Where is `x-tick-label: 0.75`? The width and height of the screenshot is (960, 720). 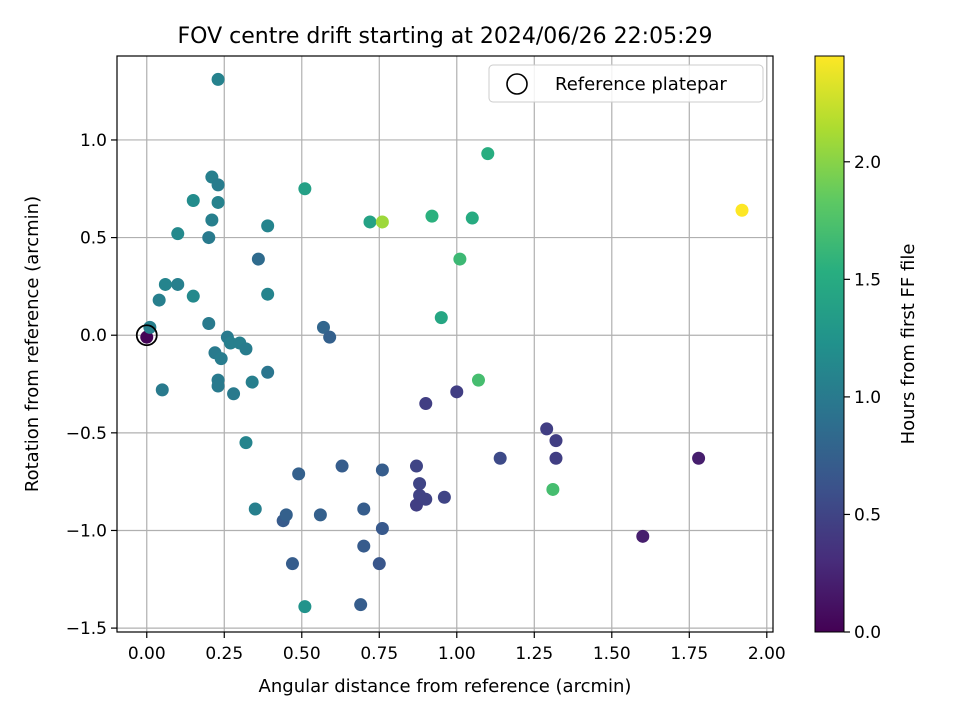 x-tick-label: 0.75 is located at coordinates (379, 654).